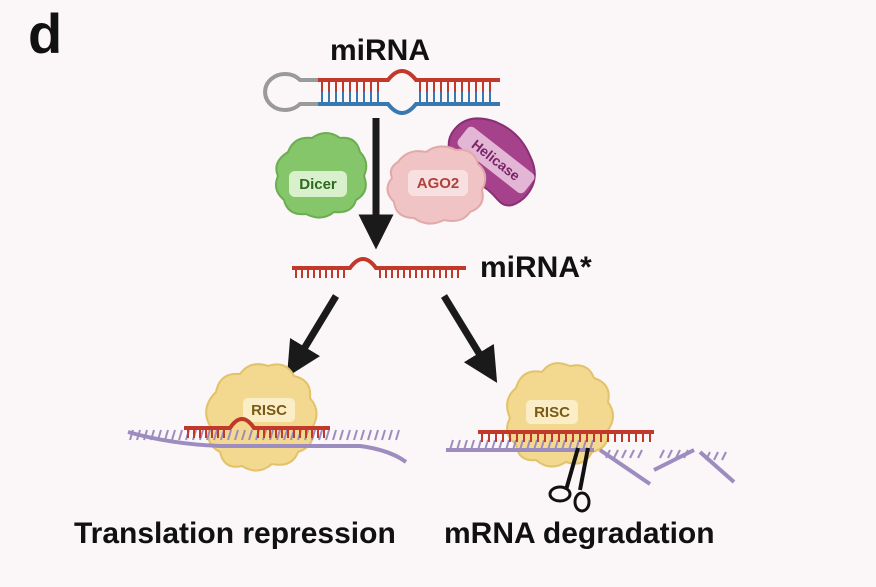  I want to click on ago2-protein: AGO2, so click(436, 185).